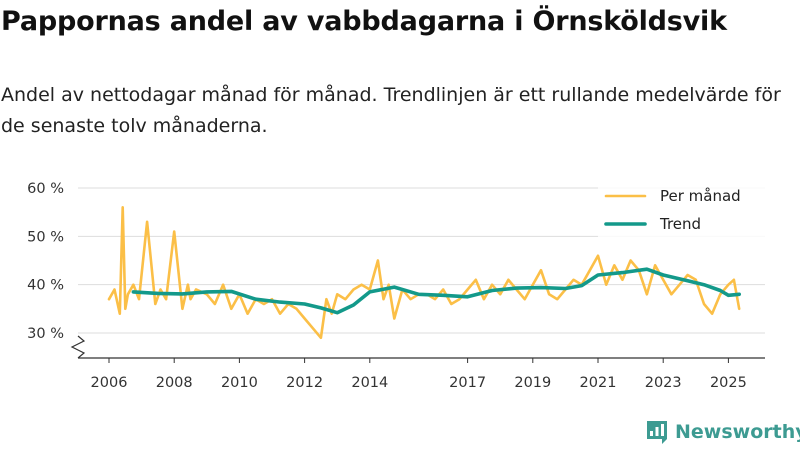  I want to click on x-tick-label: 2023, so click(663, 383).